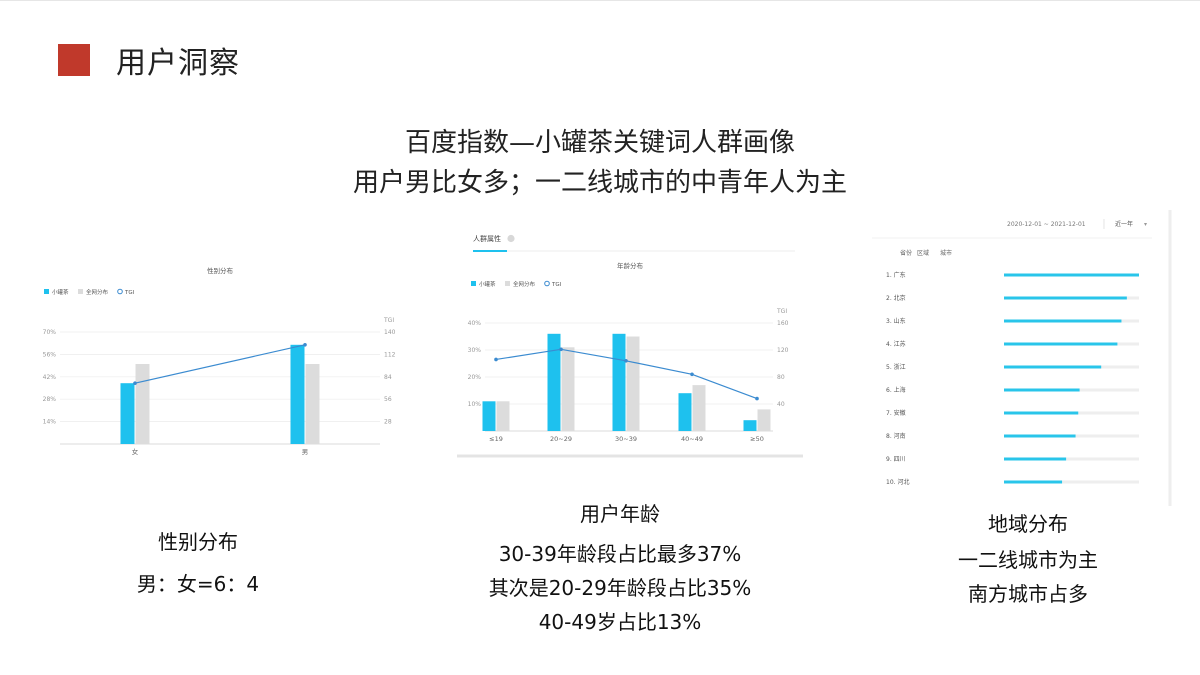  Describe the element at coordinates (475, 350) in the screenshot. I see `y-tick-label: 30%` at that location.